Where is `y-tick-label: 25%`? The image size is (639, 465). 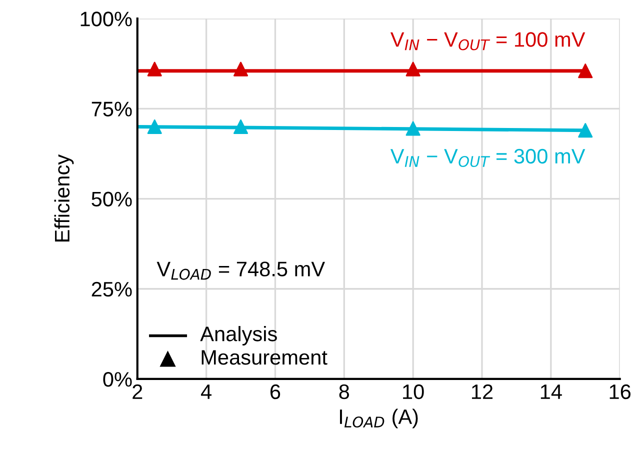 y-tick-label: 25% is located at coordinates (112, 289).